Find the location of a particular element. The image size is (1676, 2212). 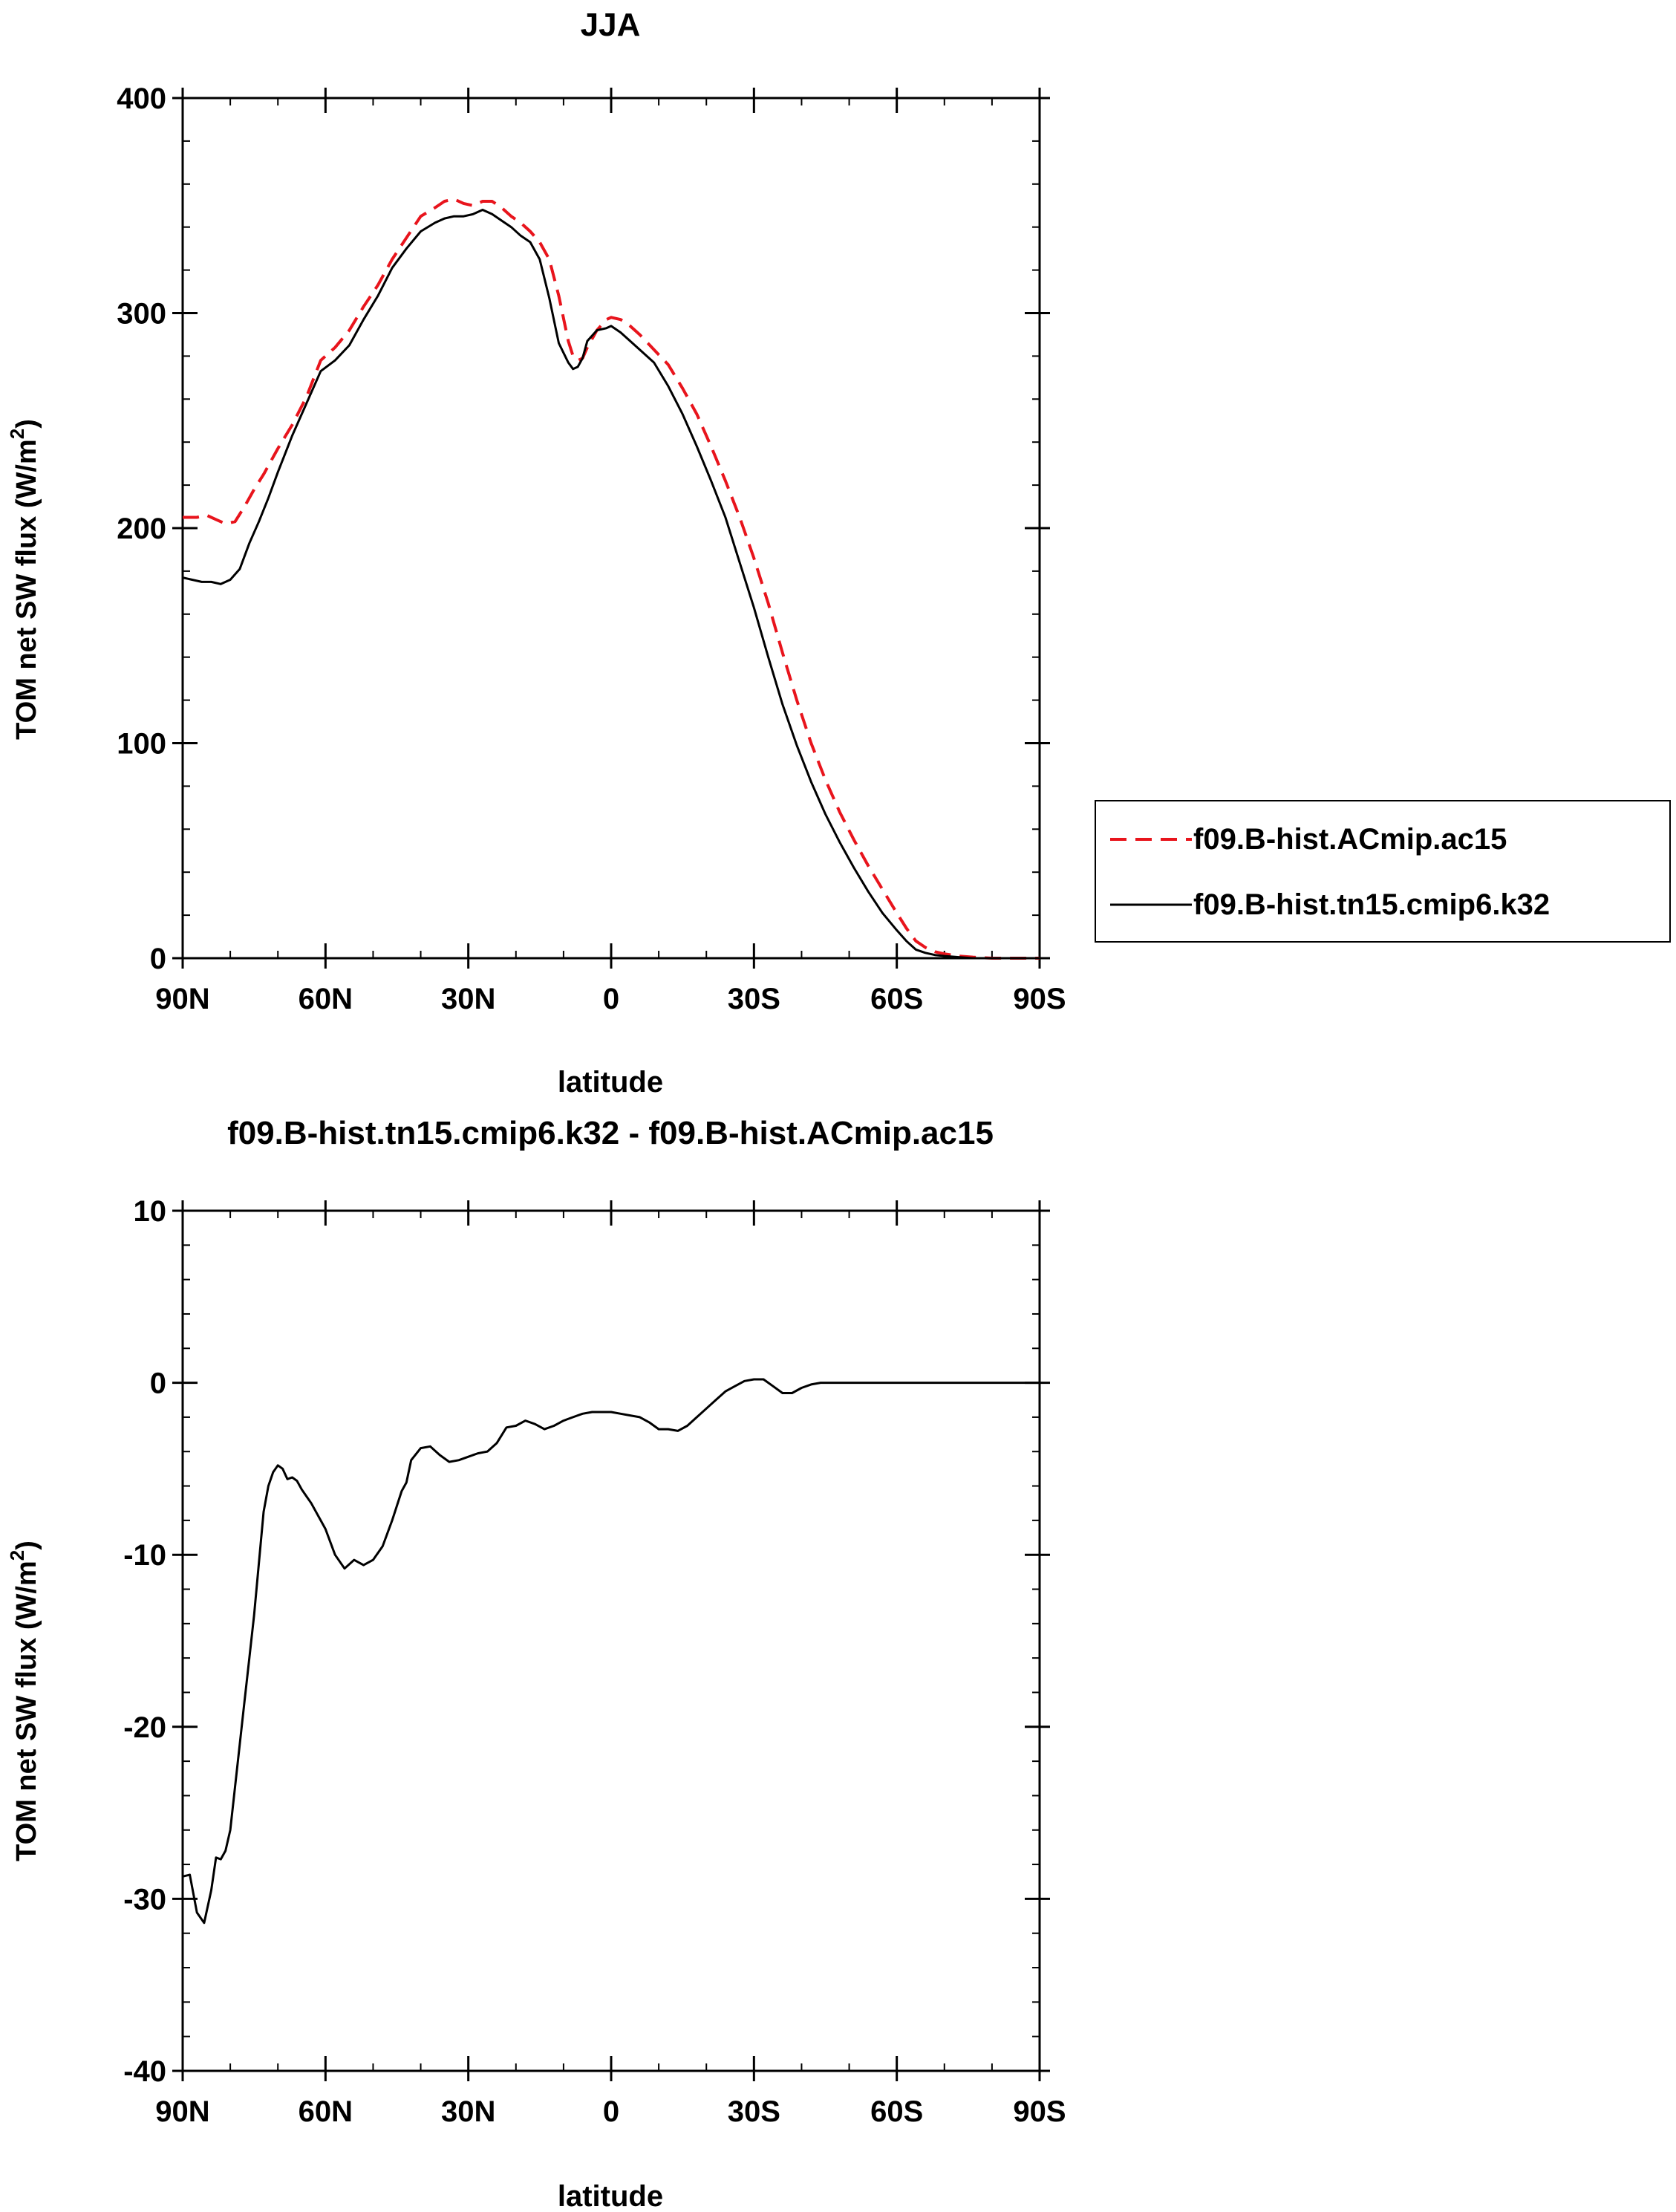

top-x-tick-label: 60S is located at coordinates (896, 999).